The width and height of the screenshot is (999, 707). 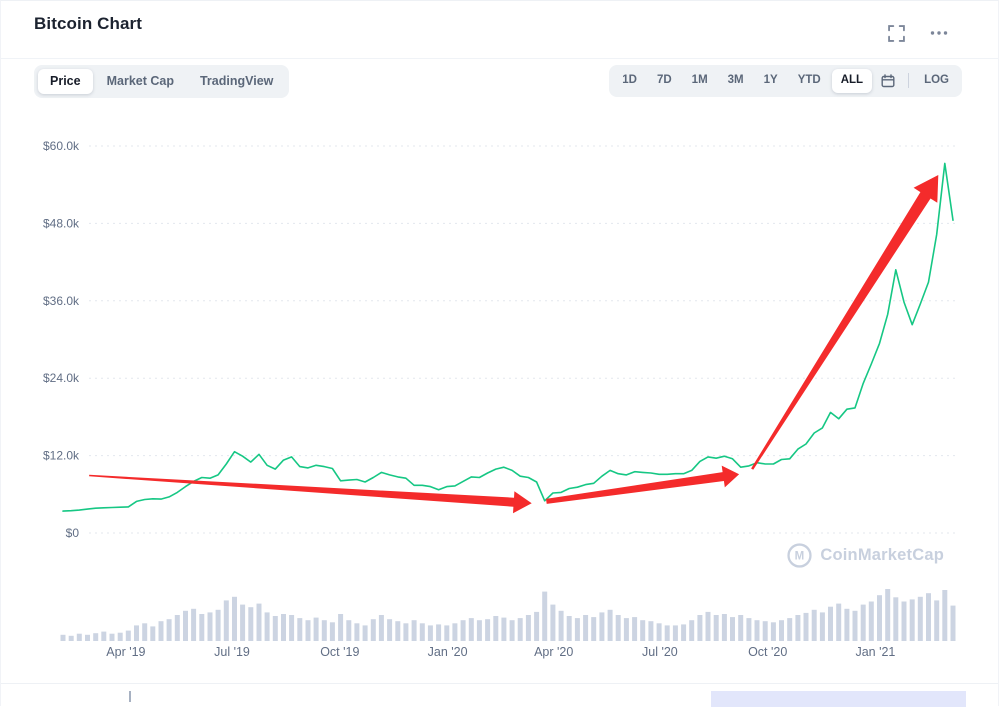 I want to click on header-icons, so click(x=917, y=33).